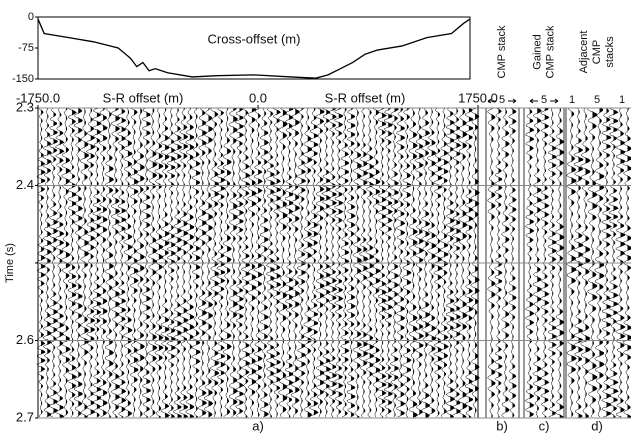 The width and height of the screenshot is (631, 434). I want to click on caption: c), so click(544, 425).